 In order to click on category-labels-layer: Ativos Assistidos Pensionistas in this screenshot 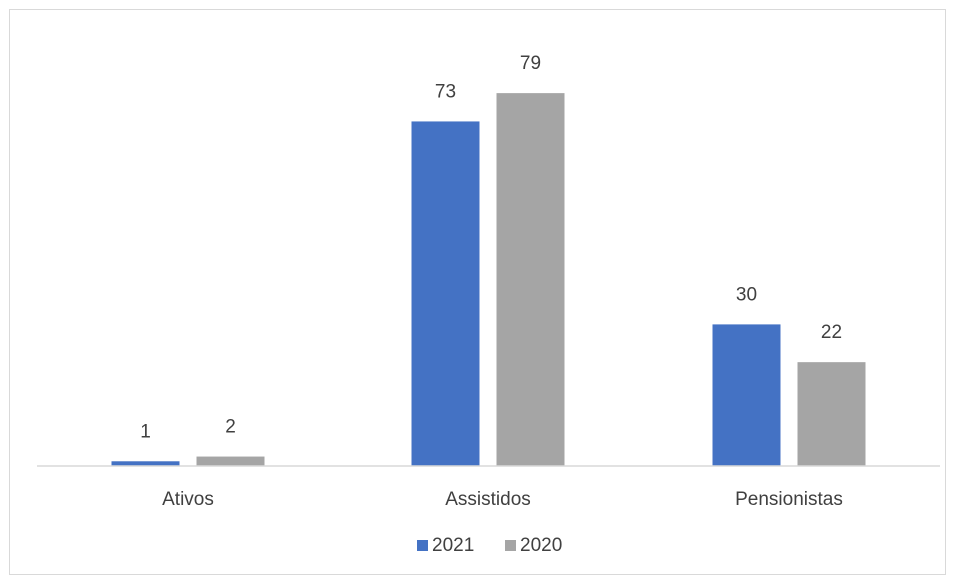, I will do `click(502, 499)`.